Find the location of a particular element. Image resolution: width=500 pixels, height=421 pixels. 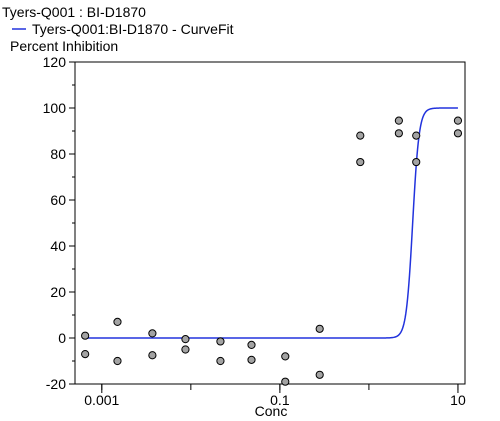

y-tick-label: 40 is located at coordinates (58, 246).